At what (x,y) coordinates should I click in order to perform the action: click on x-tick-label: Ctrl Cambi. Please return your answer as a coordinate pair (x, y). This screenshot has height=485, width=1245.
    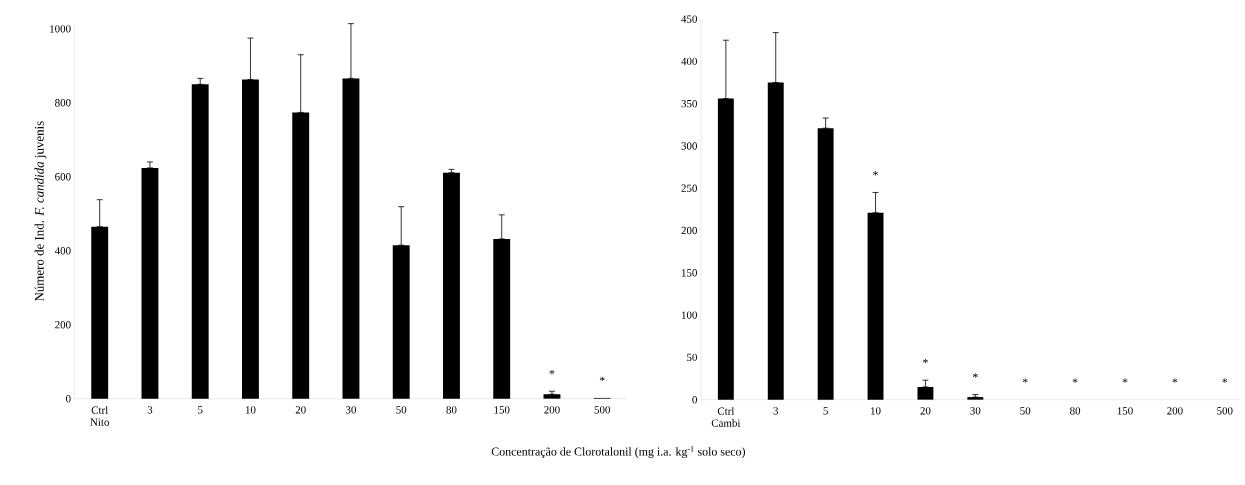
    Looking at the image, I should click on (726, 417).